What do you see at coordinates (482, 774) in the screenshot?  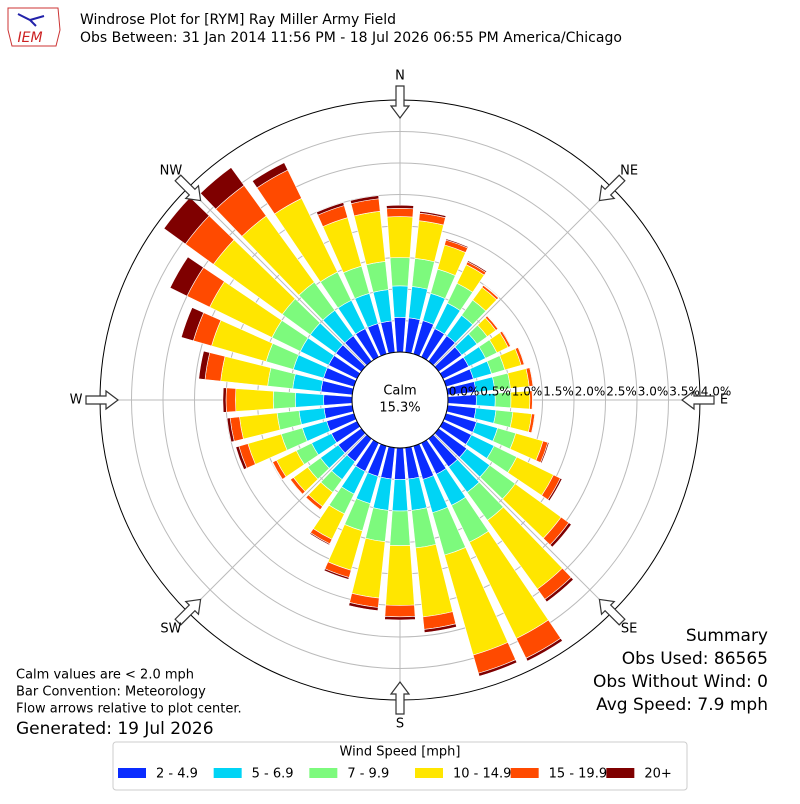 I see `legend-label: 10 - 14.9` at bounding box center [482, 774].